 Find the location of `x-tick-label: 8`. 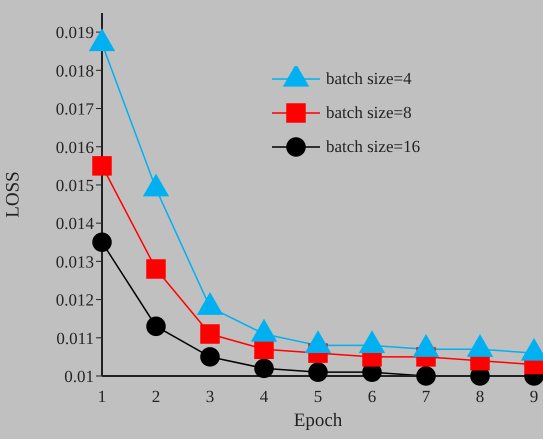

x-tick-label: 8 is located at coordinates (480, 396).